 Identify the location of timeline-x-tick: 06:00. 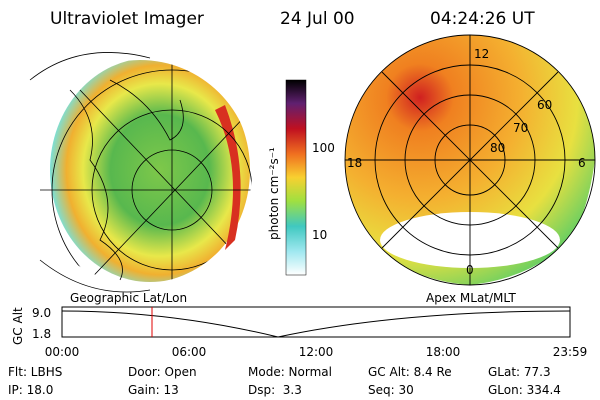
(189, 352).